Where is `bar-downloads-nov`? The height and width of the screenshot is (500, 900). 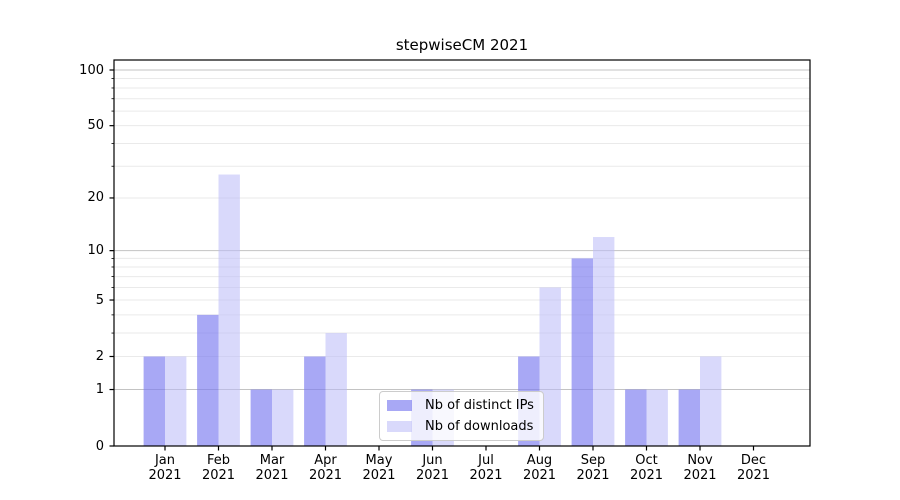 bar-downloads-nov is located at coordinates (711, 401).